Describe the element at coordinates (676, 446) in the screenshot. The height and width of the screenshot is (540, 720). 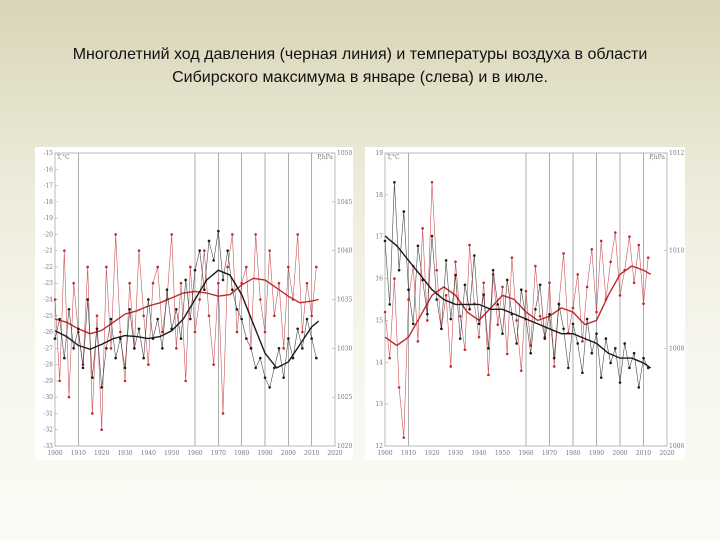
I see `july-right-tick-label: 1006` at that location.